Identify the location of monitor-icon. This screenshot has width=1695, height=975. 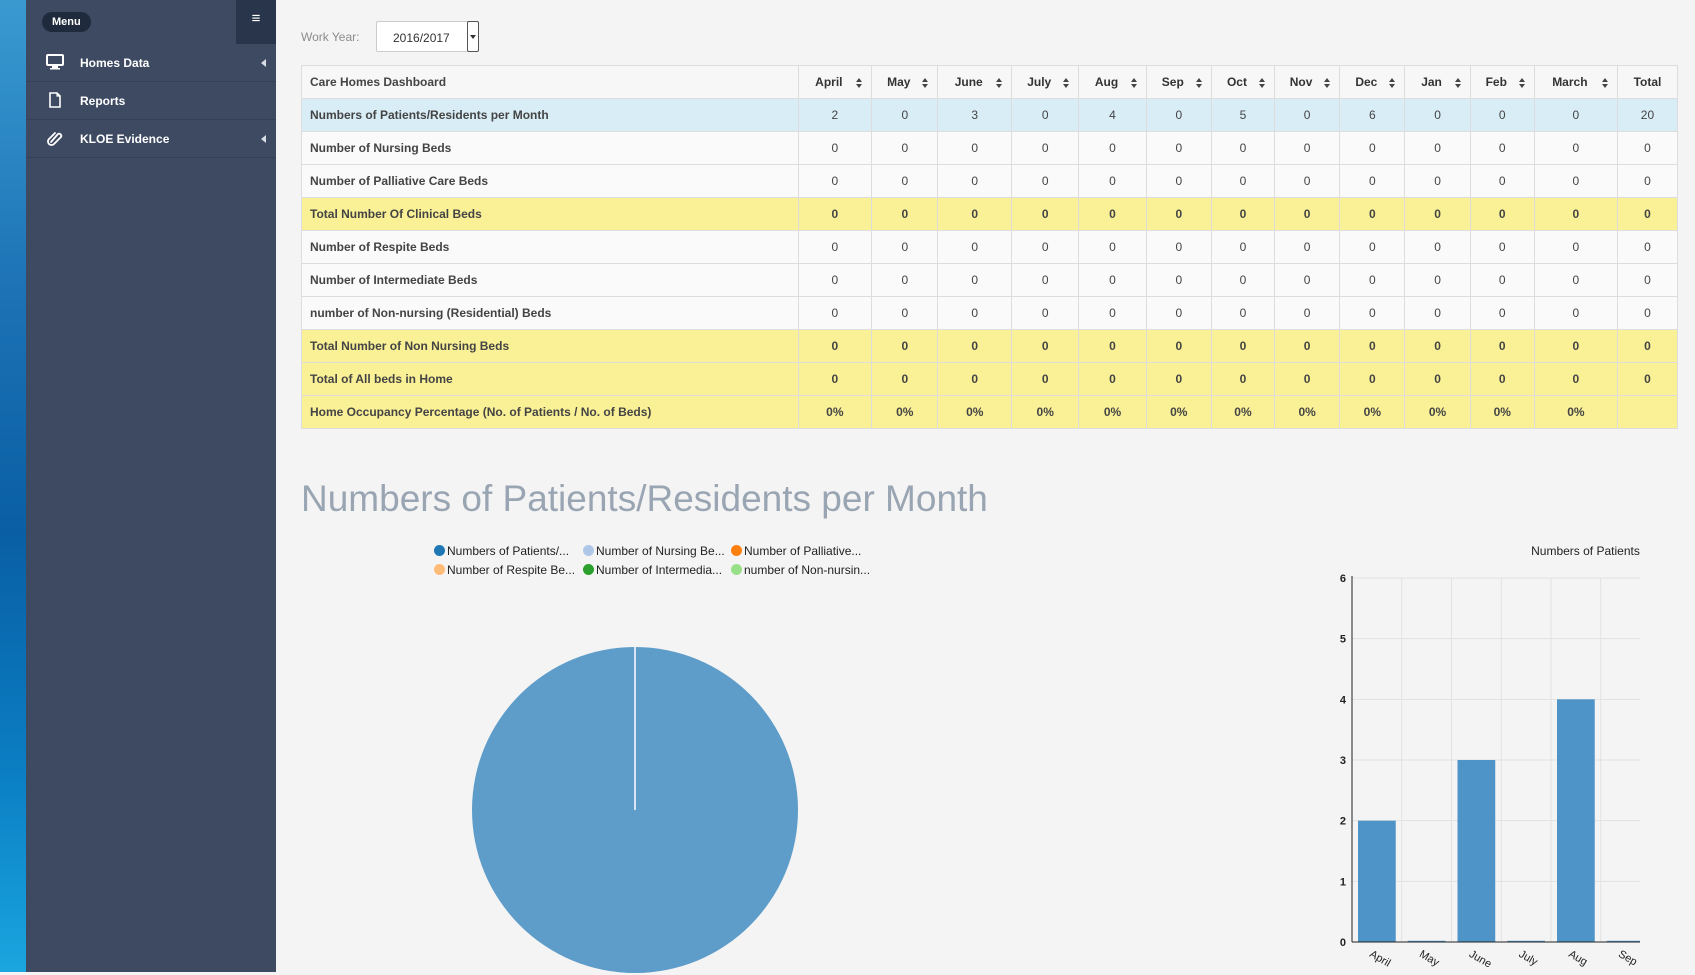
(55, 62).